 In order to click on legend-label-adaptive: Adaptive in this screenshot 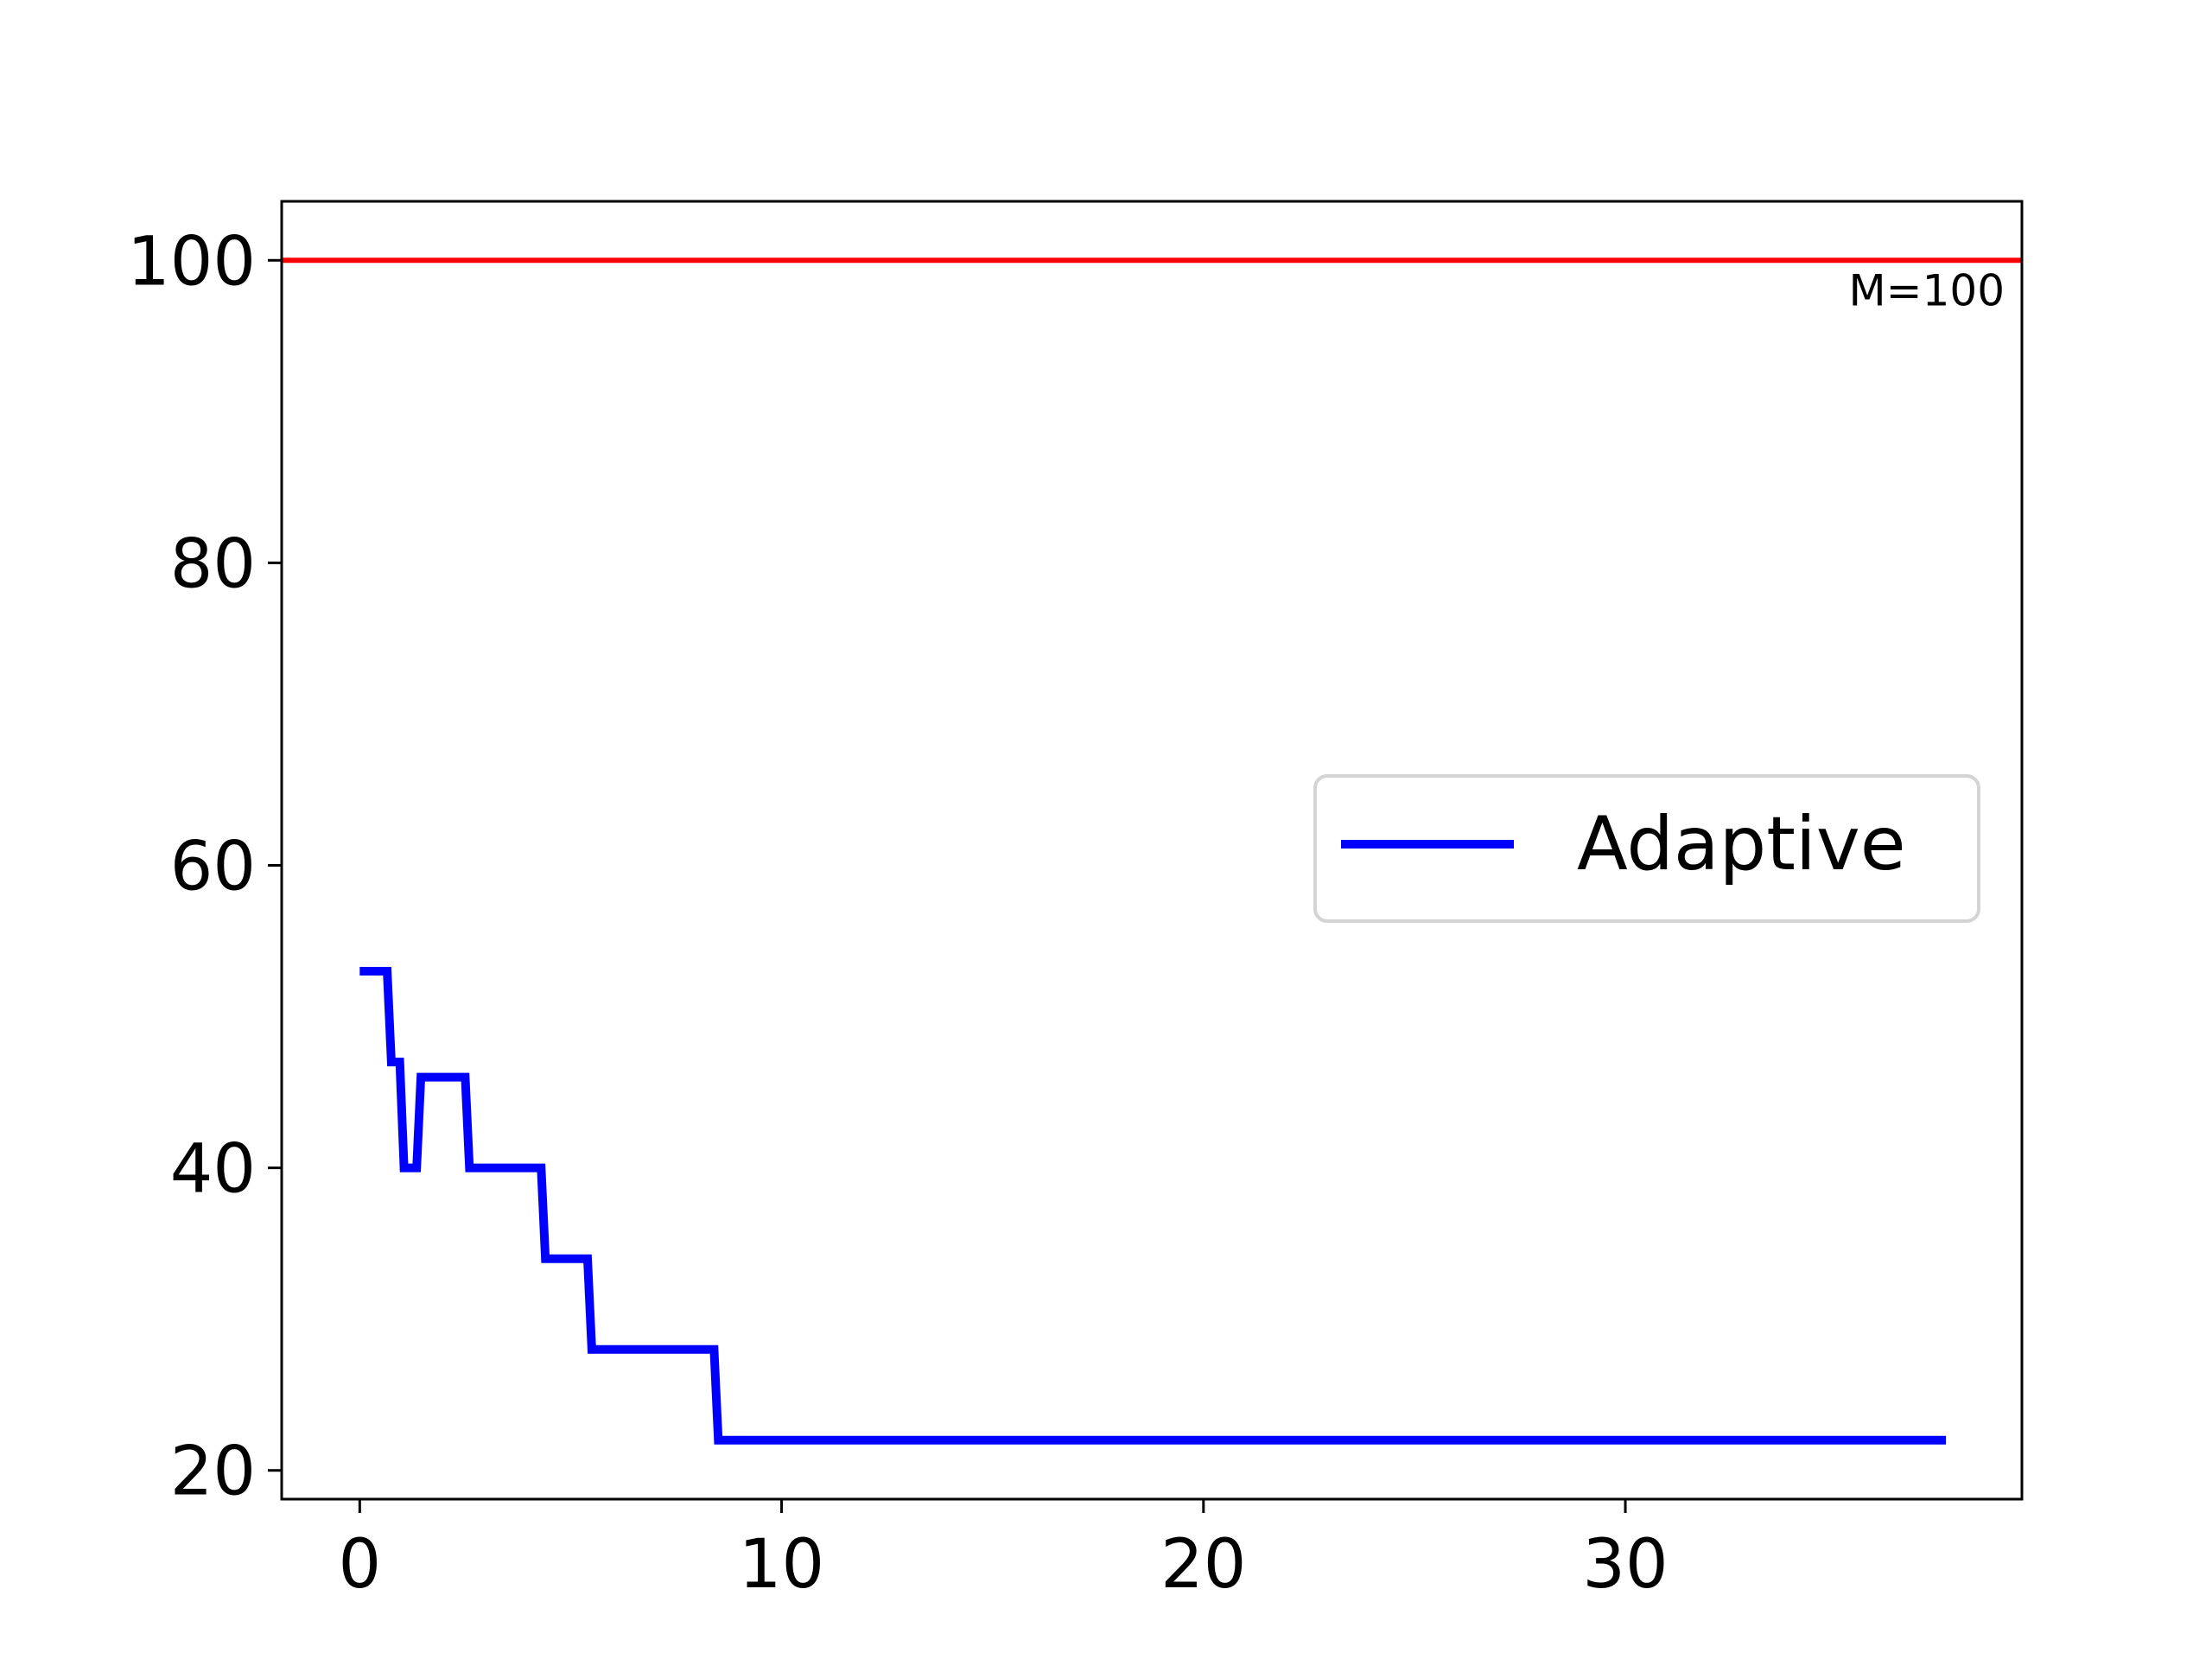, I will do `click(1741, 844)`.